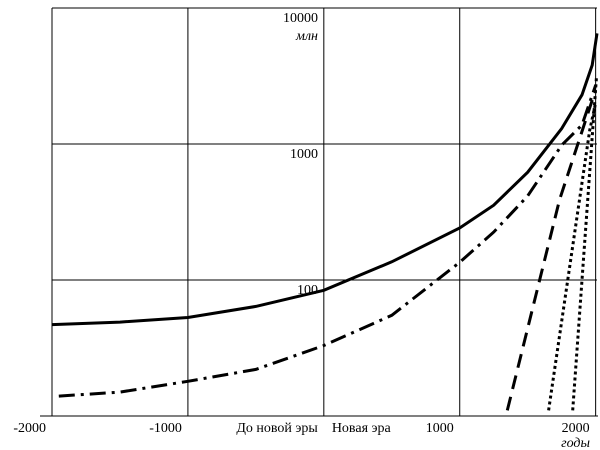 This screenshot has height=450, width=600. What do you see at coordinates (304, 154) in the screenshot?
I see `y-tick-label: 1000` at bounding box center [304, 154].